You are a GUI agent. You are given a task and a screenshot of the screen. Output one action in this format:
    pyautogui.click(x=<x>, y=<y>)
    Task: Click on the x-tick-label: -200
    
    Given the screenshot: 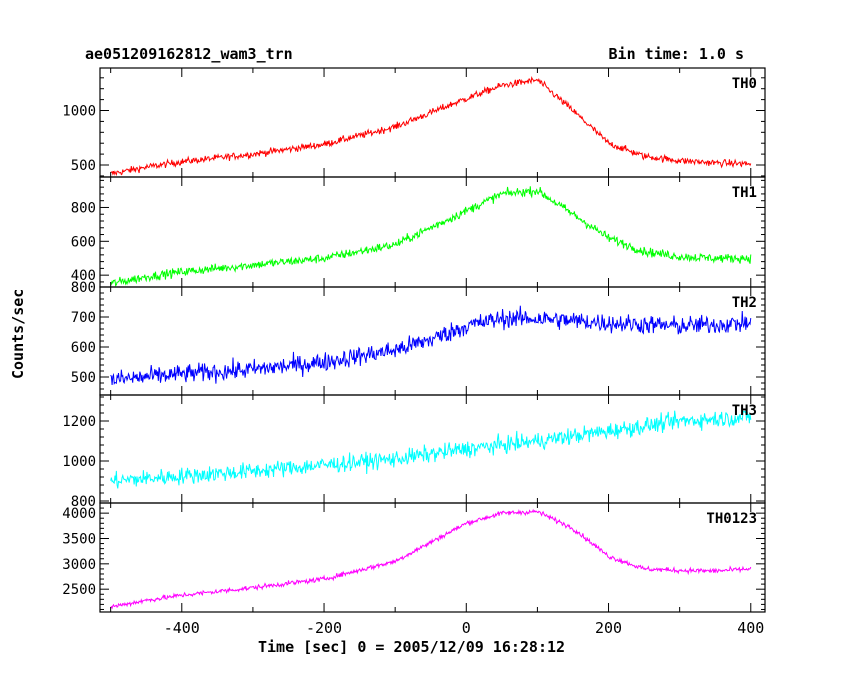 What is the action you would take?
    pyautogui.click(x=324, y=628)
    